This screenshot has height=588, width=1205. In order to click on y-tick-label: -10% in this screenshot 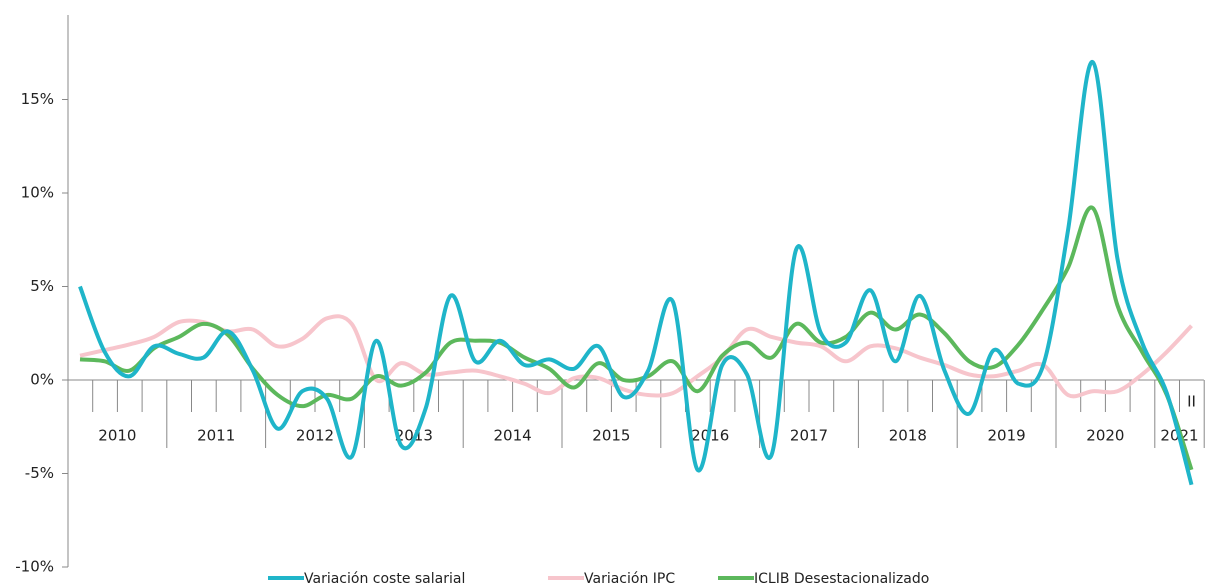, I will do `click(34, 567)`.